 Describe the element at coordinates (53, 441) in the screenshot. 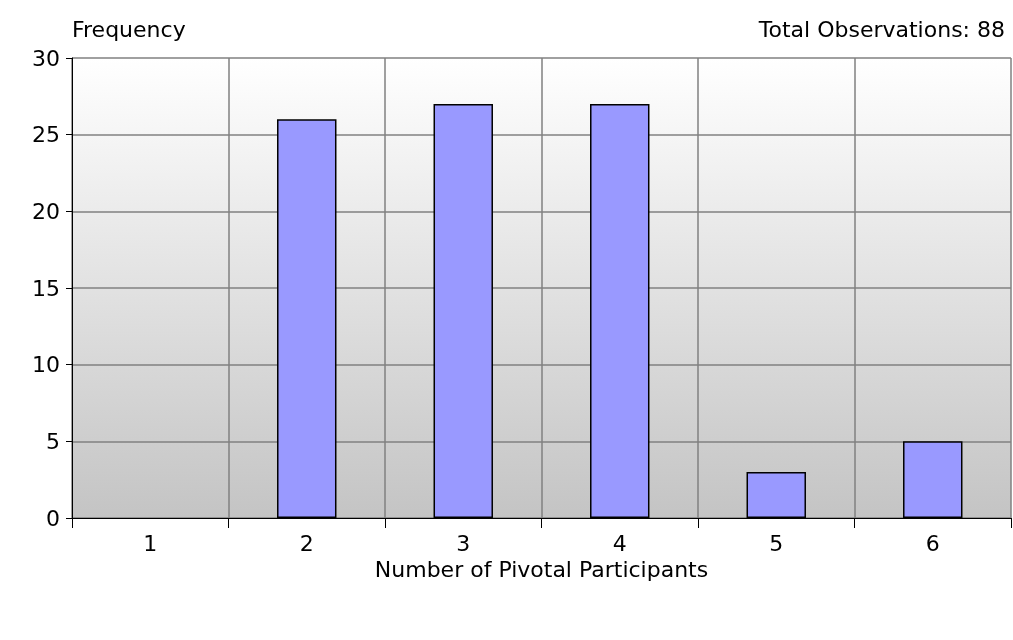

I see `y-tick-label: 5` at that location.